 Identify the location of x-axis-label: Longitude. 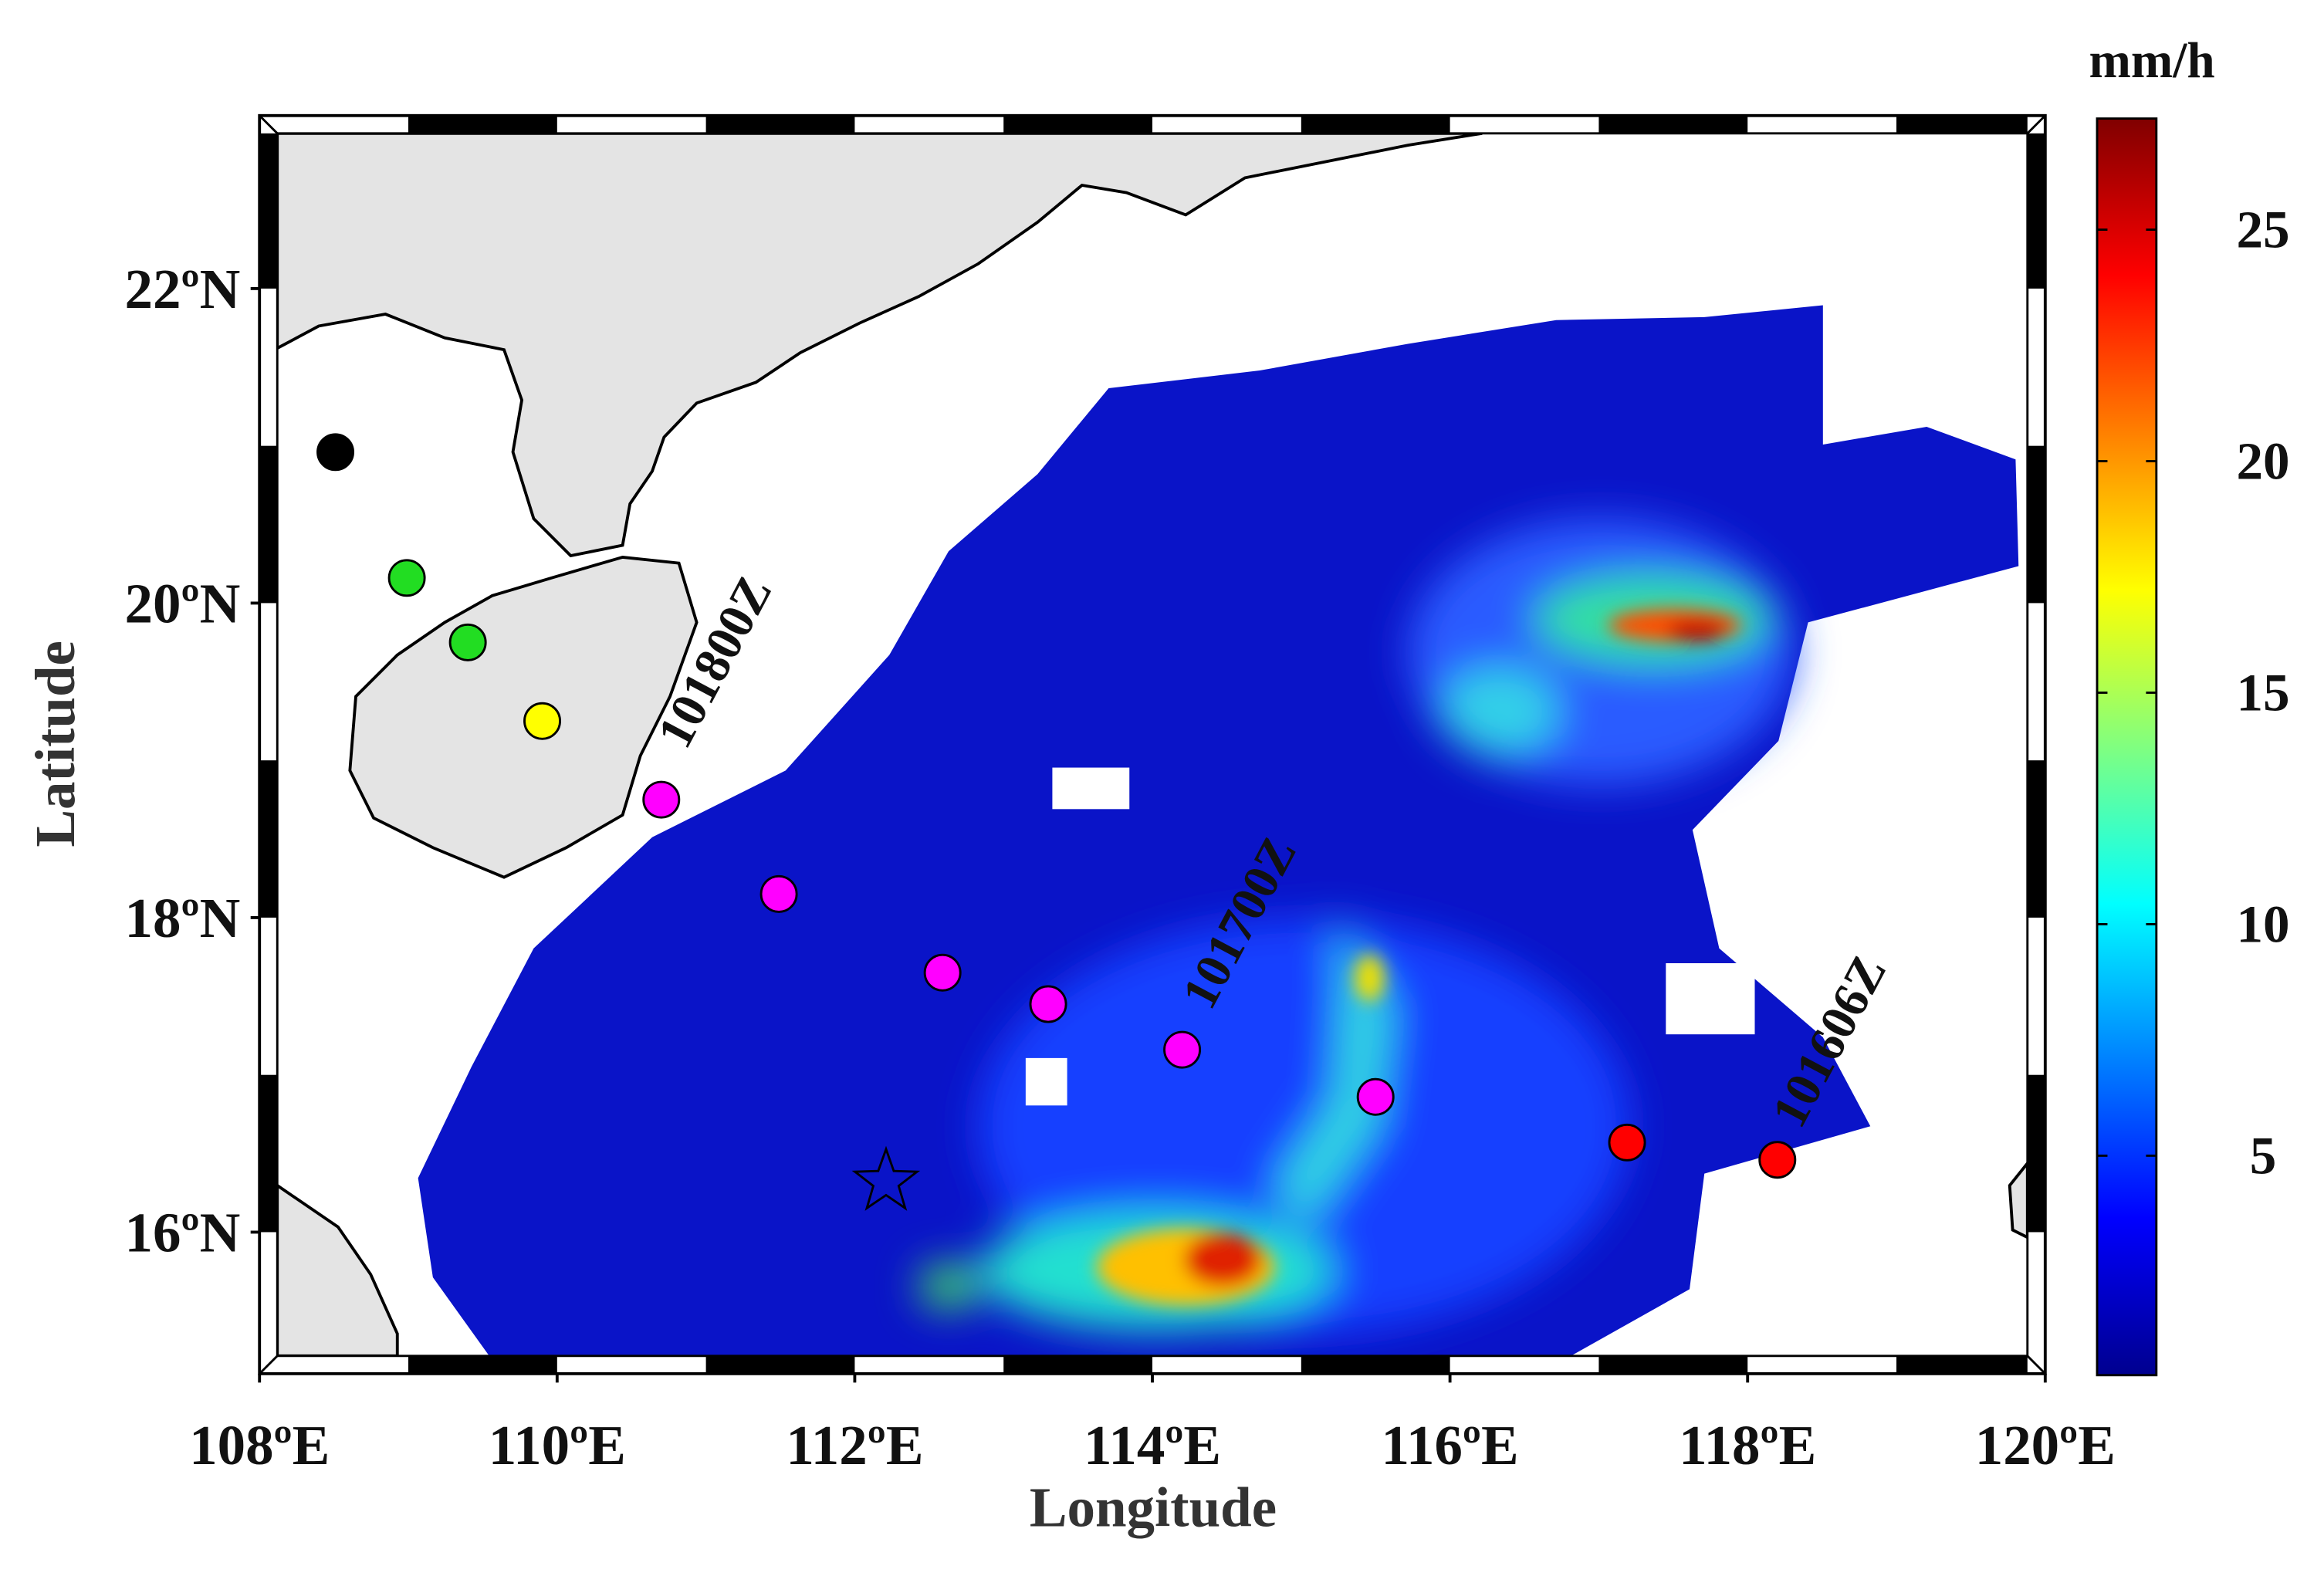
(1153, 1507).